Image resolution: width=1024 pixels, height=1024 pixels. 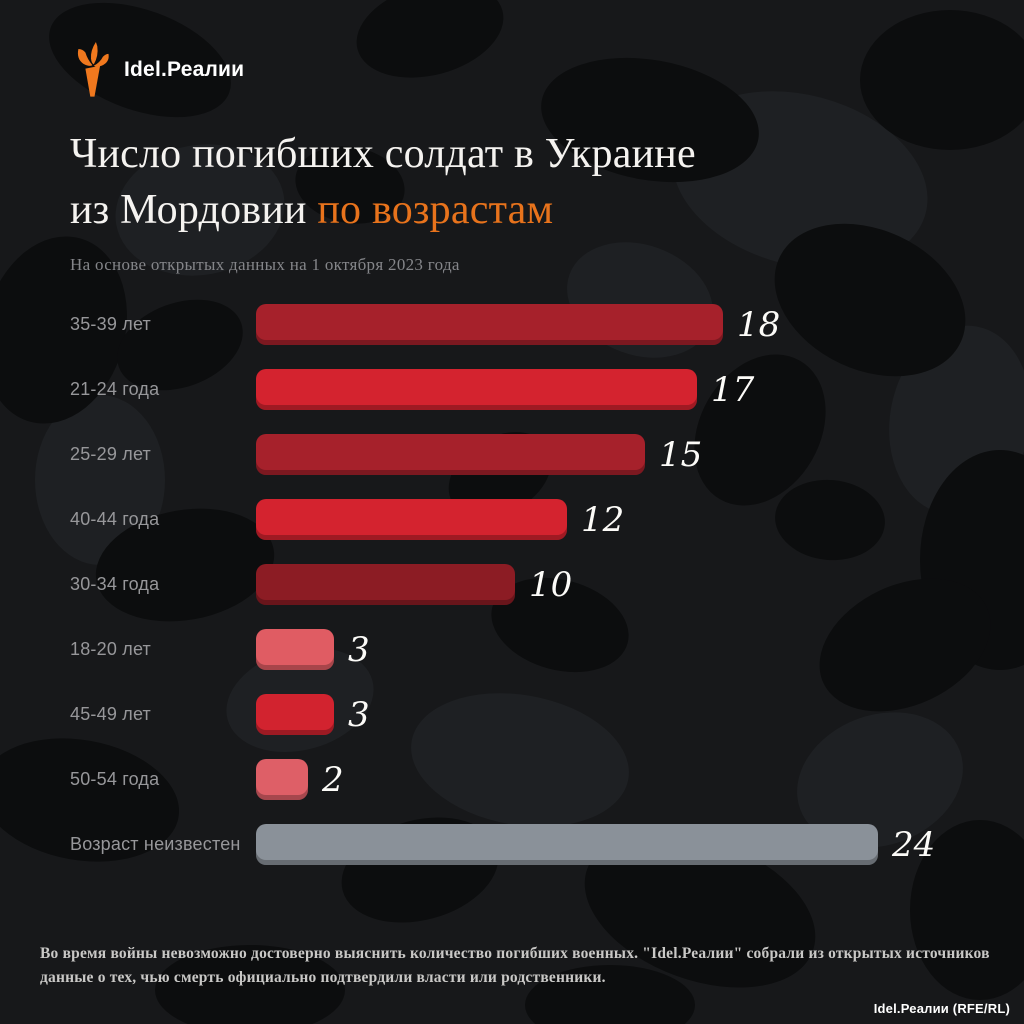 What do you see at coordinates (520, 714) in the screenshot?
I see `chart-row: 45-49 лет 3` at bounding box center [520, 714].